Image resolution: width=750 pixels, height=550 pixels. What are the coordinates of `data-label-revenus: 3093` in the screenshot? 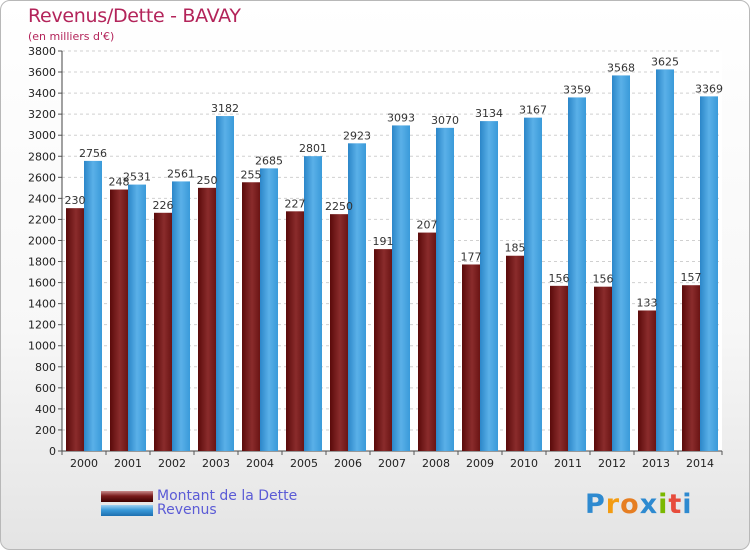 It's located at (401, 117).